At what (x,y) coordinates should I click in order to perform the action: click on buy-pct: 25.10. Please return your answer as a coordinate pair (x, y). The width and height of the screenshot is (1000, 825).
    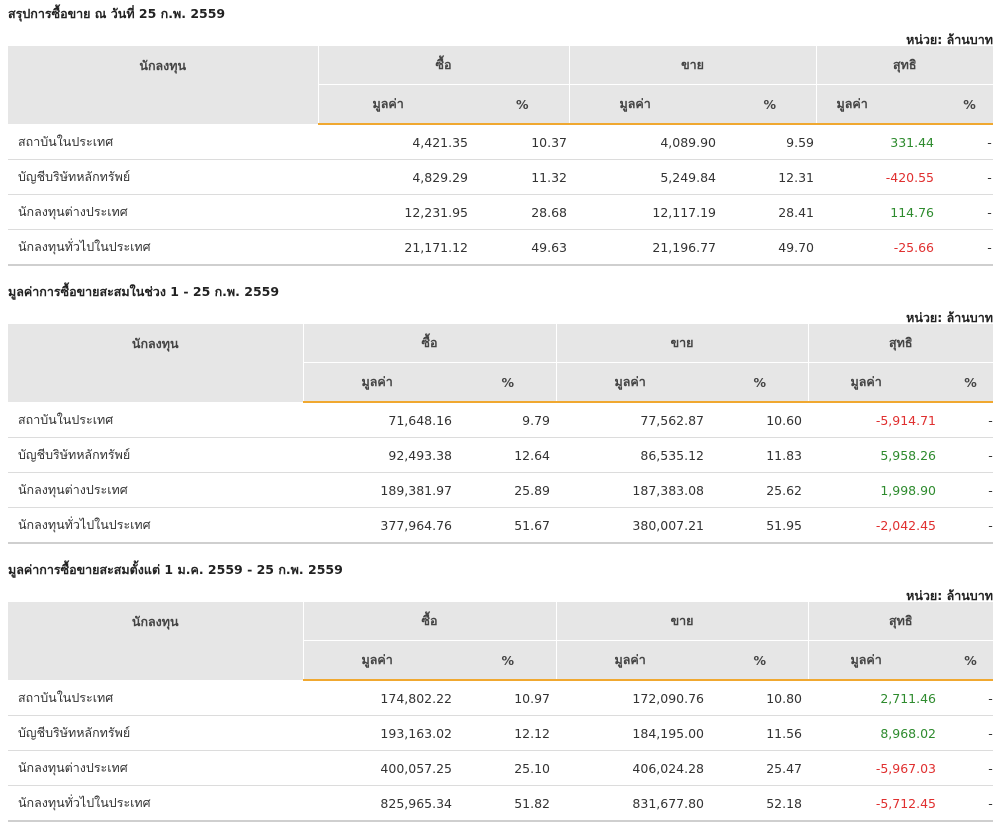
    Looking at the image, I should click on (508, 768).